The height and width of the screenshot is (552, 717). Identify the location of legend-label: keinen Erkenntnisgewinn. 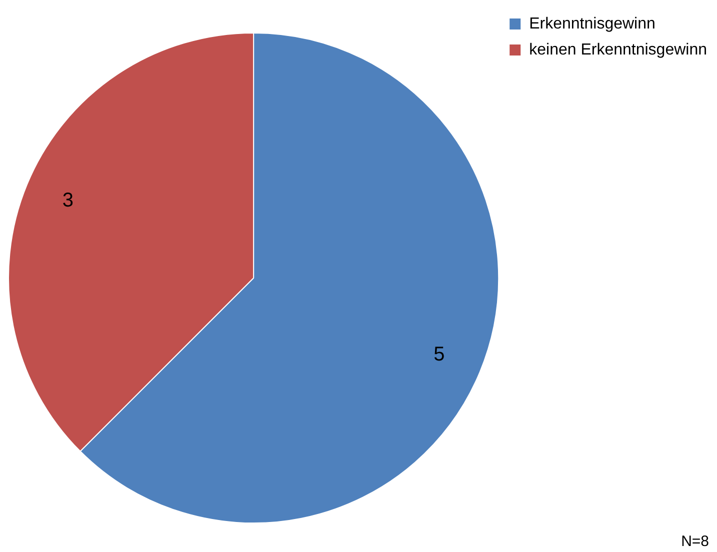
(618, 49).